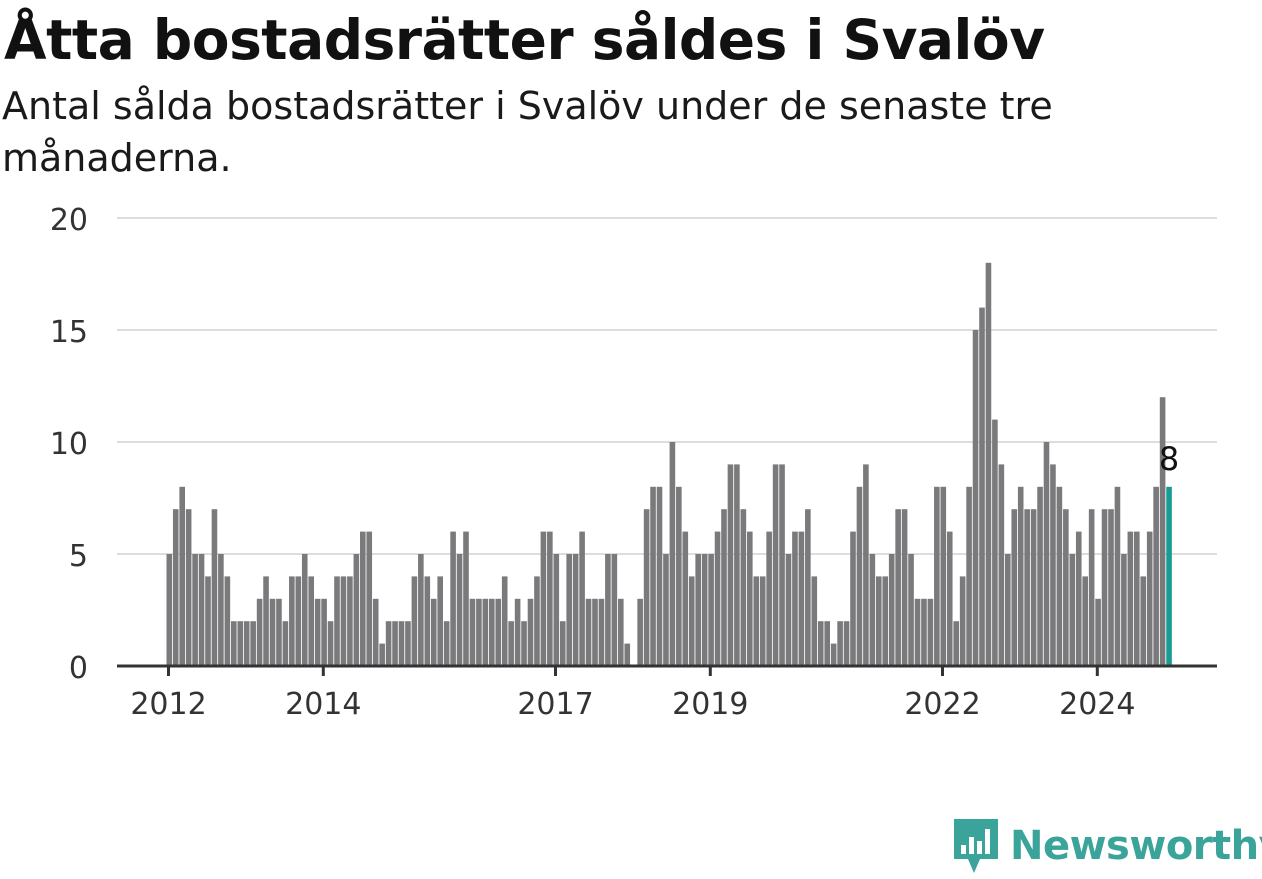 The height and width of the screenshot is (879, 1262). What do you see at coordinates (168, 704) in the screenshot?
I see `x-tick-label: 2012` at bounding box center [168, 704].